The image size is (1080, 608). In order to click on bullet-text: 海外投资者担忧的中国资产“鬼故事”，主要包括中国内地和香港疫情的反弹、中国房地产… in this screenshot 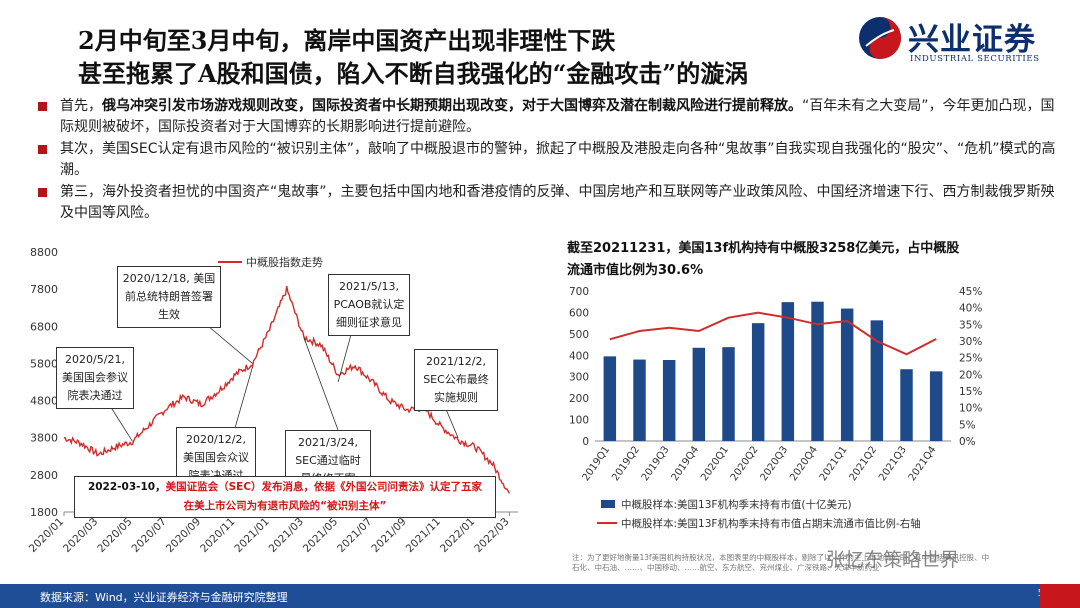, I will do `click(557, 202)`.